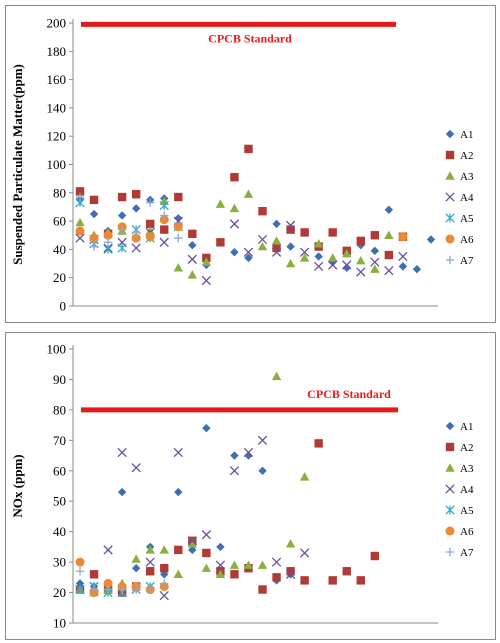 The image size is (500, 643). What do you see at coordinates (467, 177) in the screenshot?
I see `spm-legend-label-a3: A3` at bounding box center [467, 177].